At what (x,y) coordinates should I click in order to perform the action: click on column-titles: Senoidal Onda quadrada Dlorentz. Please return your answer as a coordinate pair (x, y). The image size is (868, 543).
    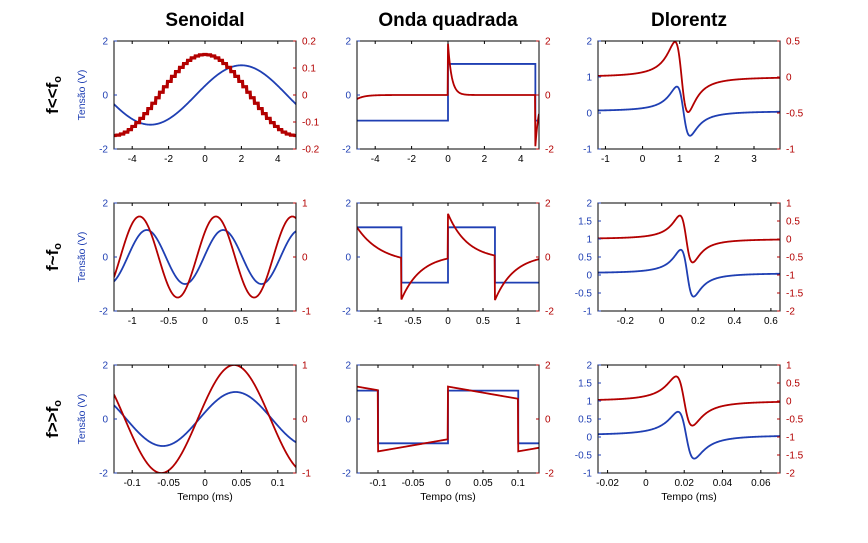
    Looking at the image, I should click on (446, 20).